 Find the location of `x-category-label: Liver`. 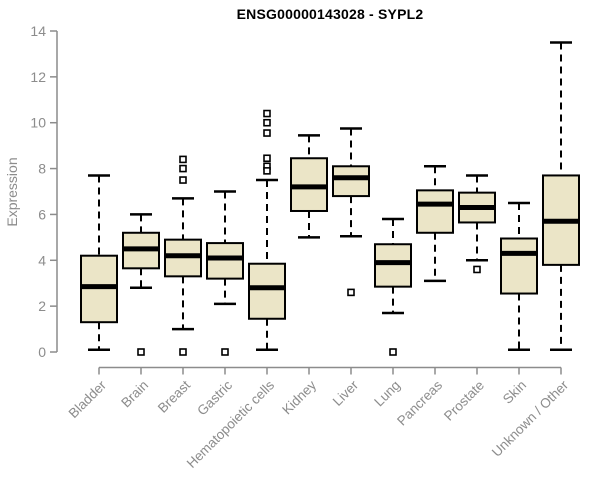

x-category-label: Liver is located at coordinates (346, 393).